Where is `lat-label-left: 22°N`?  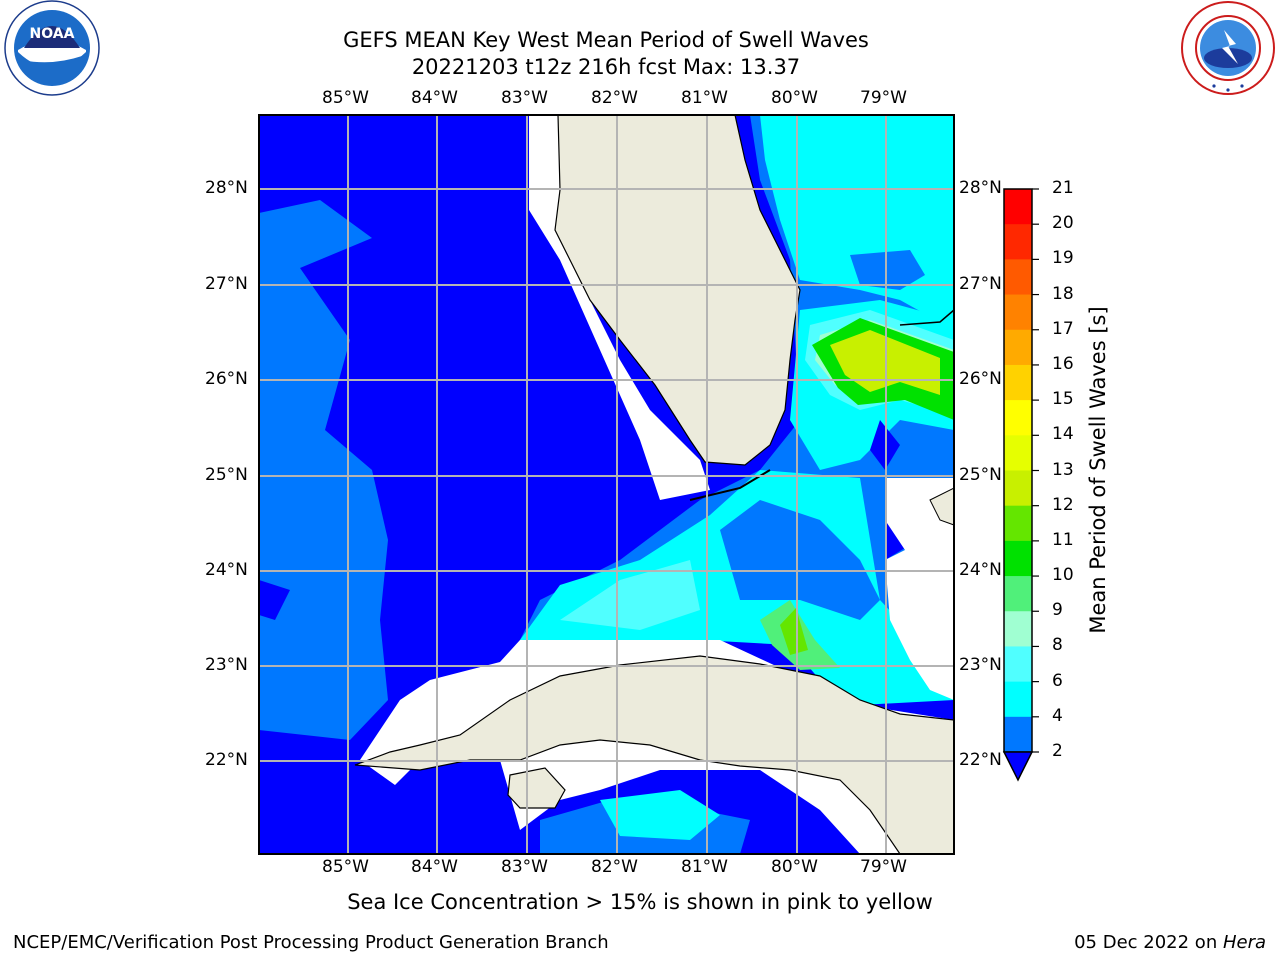 lat-label-left: 22°N is located at coordinates (226, 760).